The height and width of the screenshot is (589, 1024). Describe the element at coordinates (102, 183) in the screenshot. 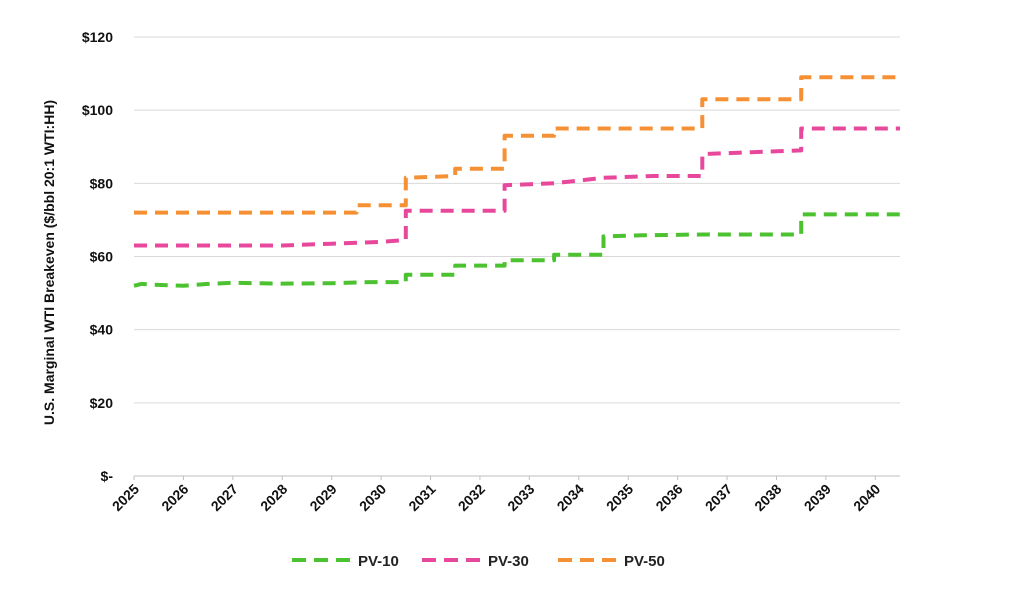

I see `y-tick-label: $80` at that location.